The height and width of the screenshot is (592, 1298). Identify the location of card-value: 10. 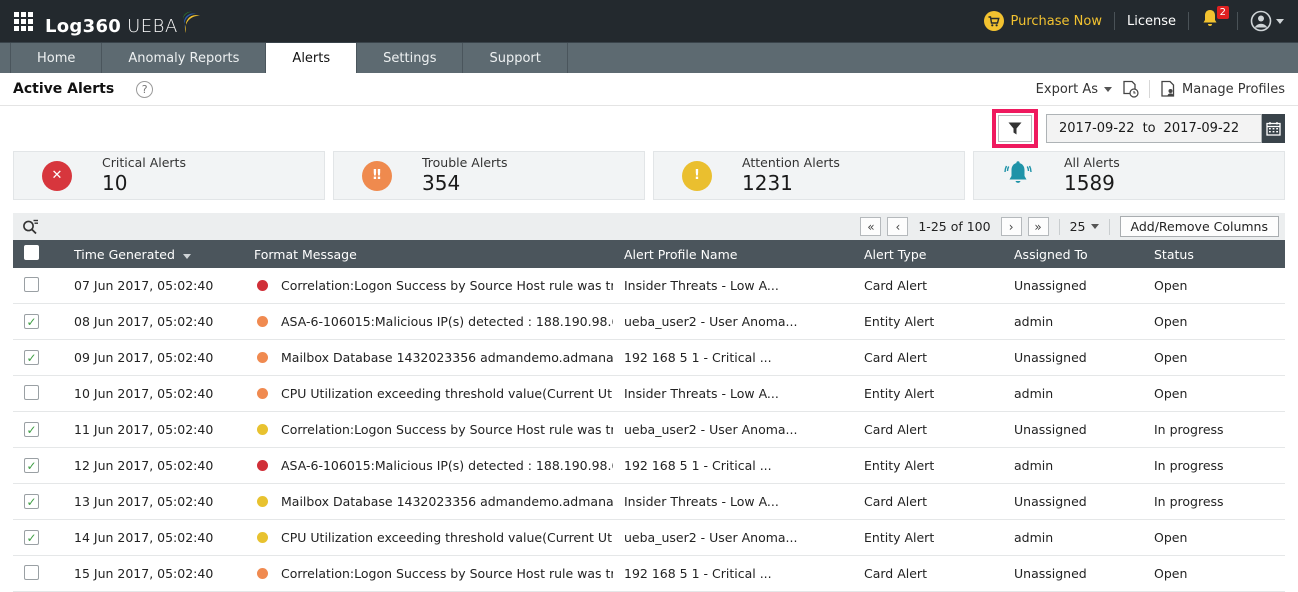
(115, 182).